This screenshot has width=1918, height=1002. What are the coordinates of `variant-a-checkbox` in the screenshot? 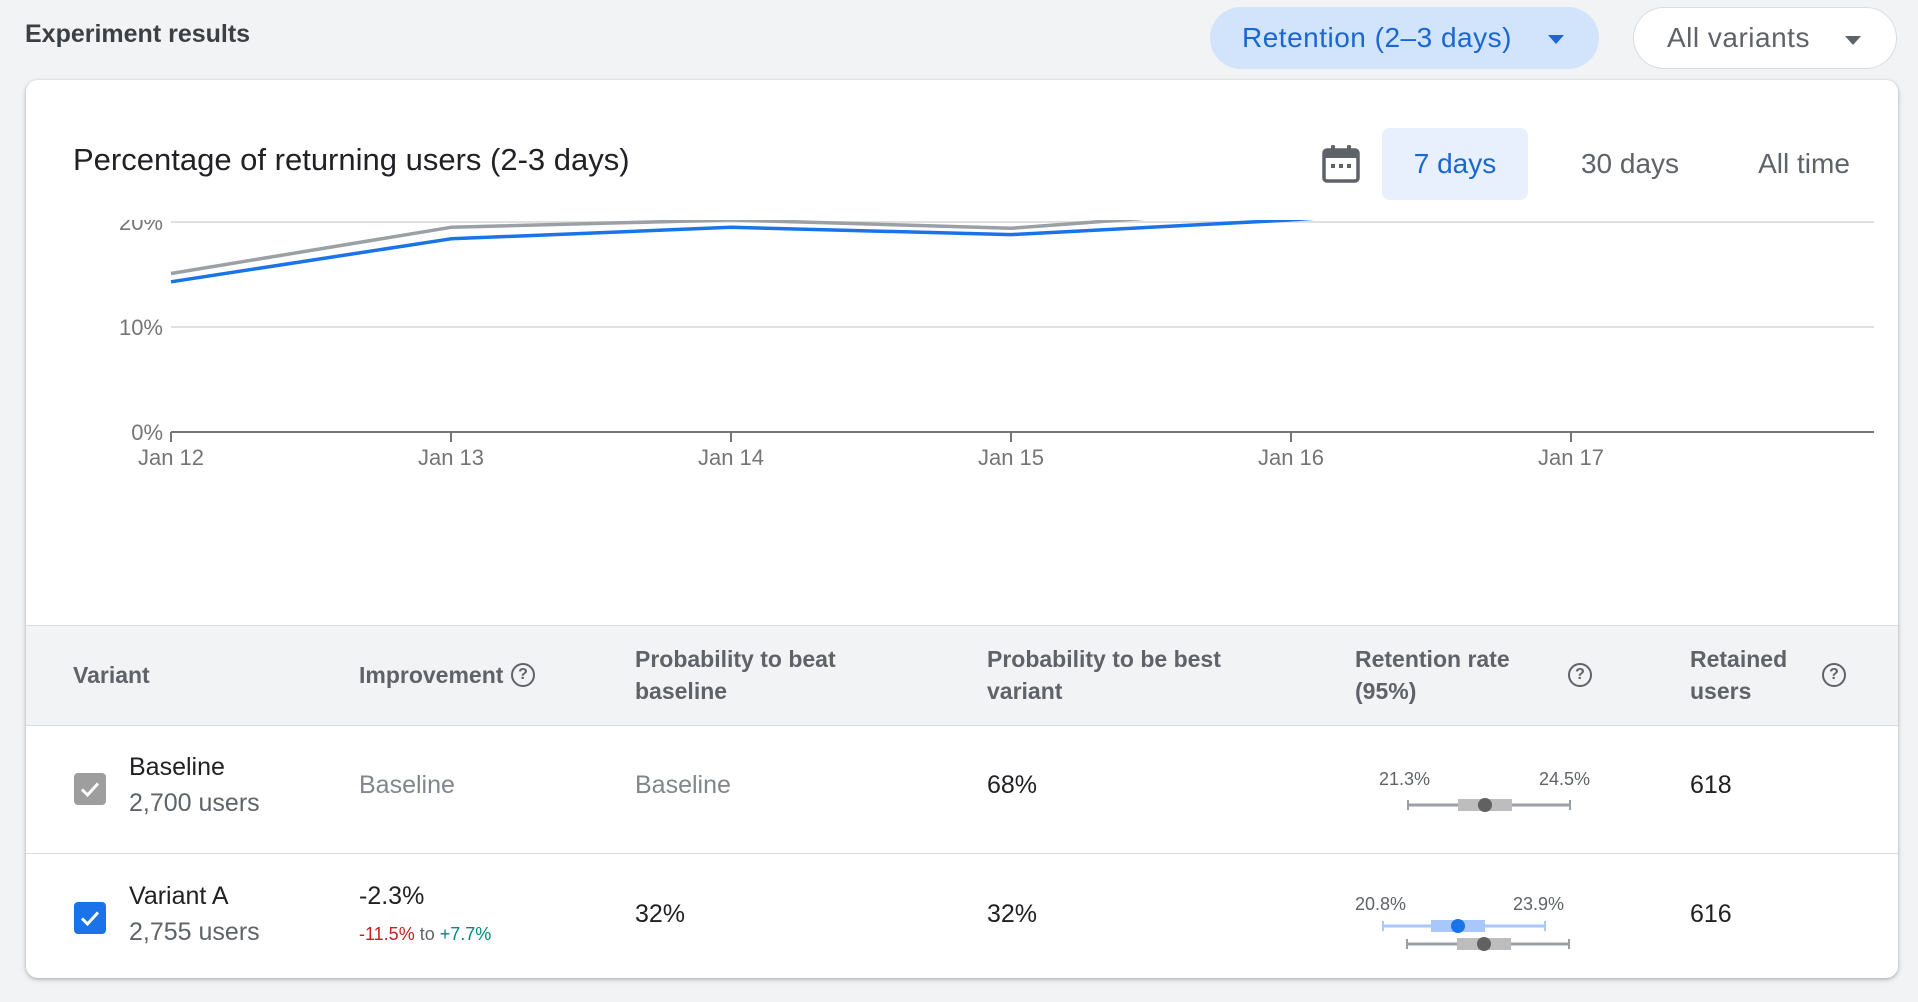 It's located at (90, 918).